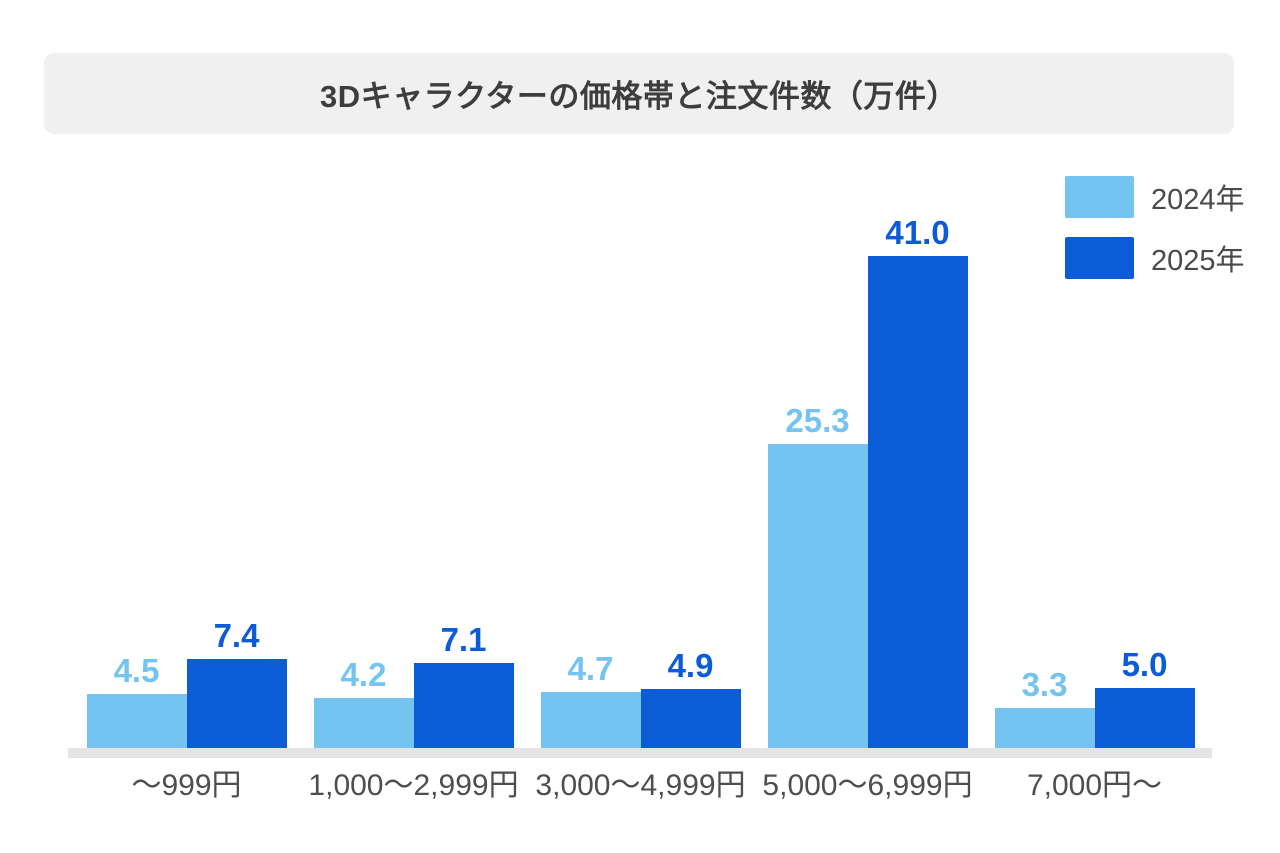 Image resolution: width=1280 pixels, height=853 pixels. What do you see at coordinates (640, 785) in the screenshot?
I see `category-label-3,000～4,999円: 3,000～4,999円` at bounding box center [640, 785].